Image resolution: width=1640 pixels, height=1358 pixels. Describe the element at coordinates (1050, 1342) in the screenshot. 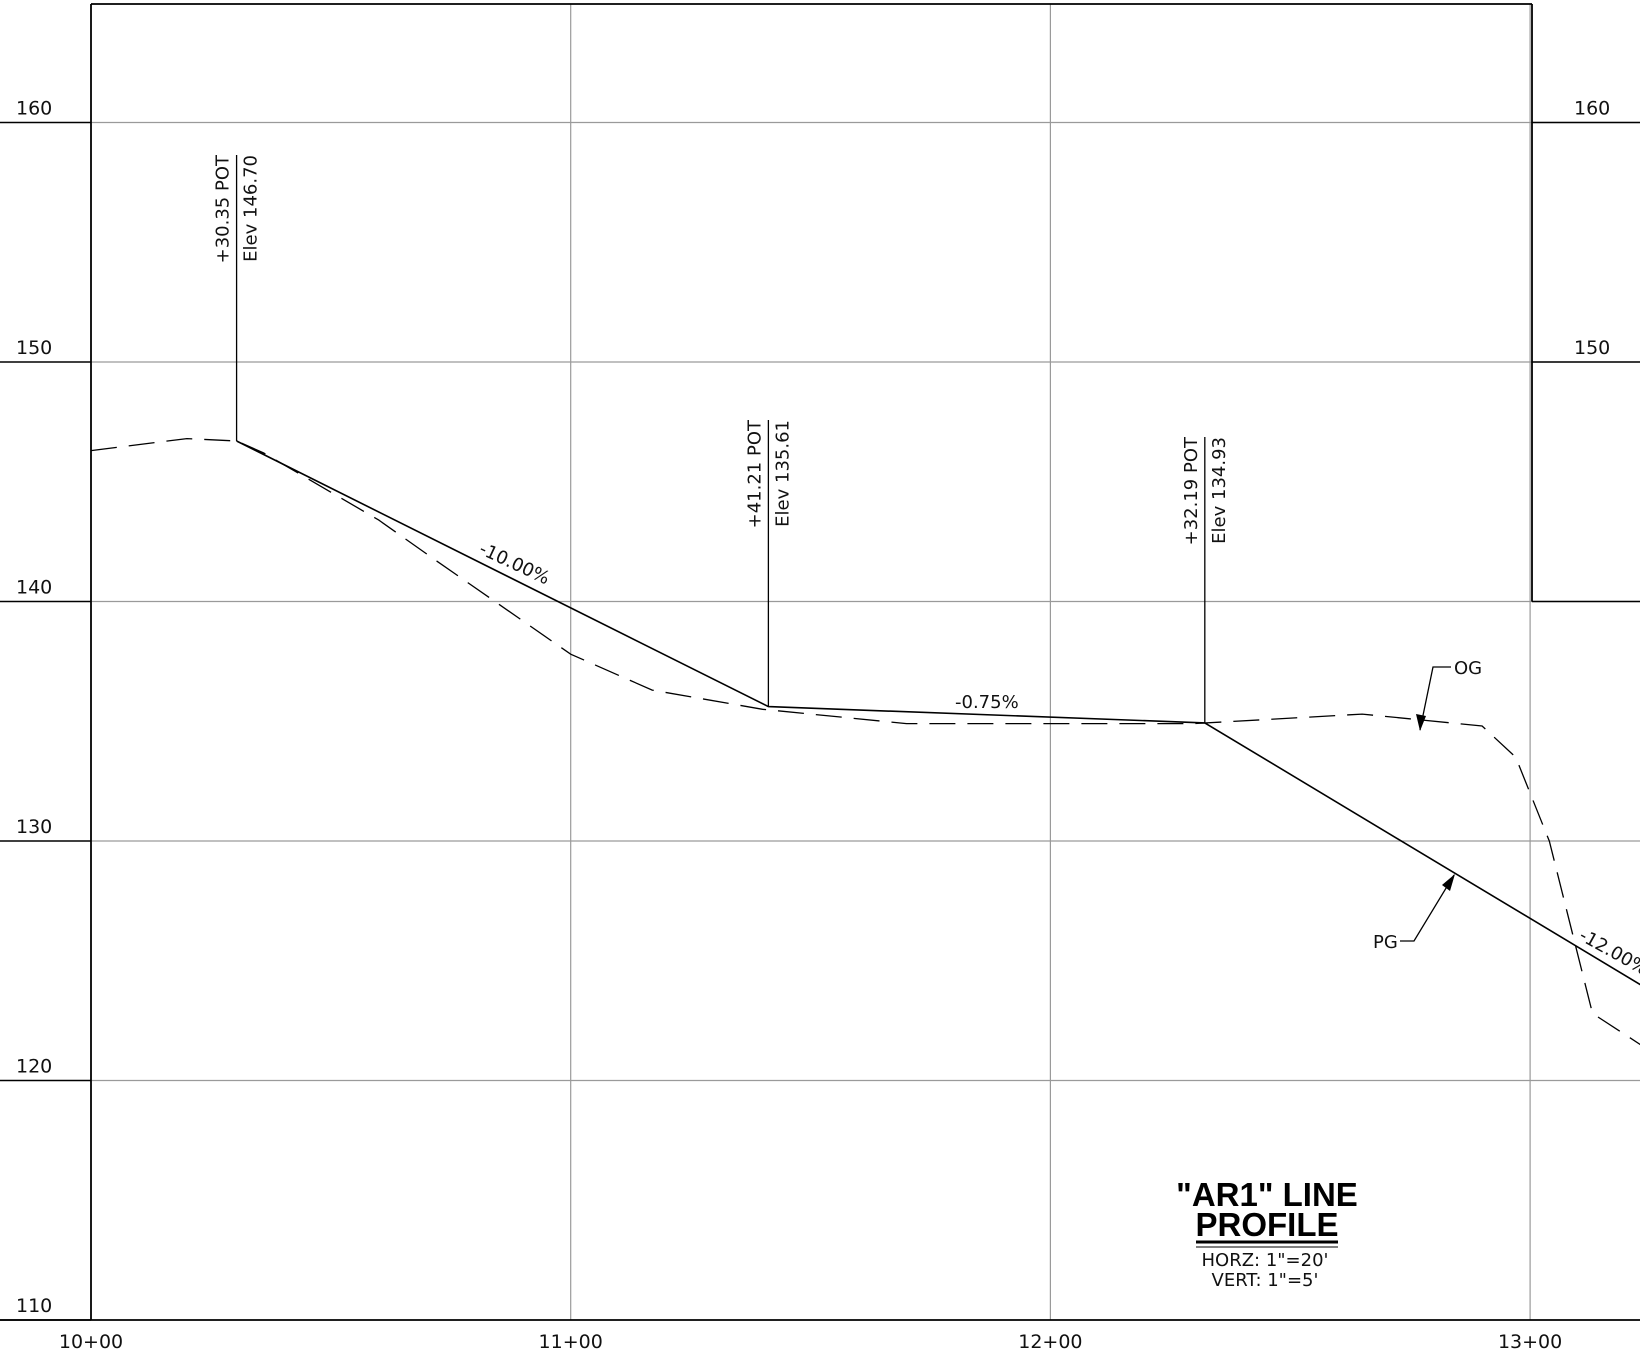

I see `station-tick-label: 12+00` at that location.